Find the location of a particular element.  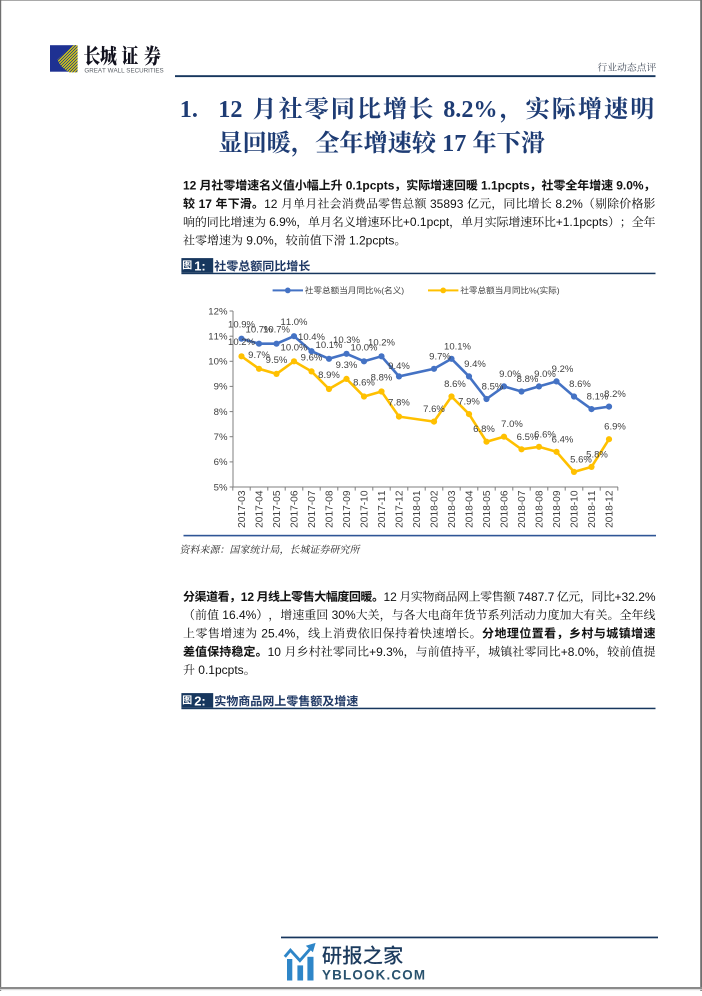

svg-text: 2017-07 is located at coordinates (312, 509).